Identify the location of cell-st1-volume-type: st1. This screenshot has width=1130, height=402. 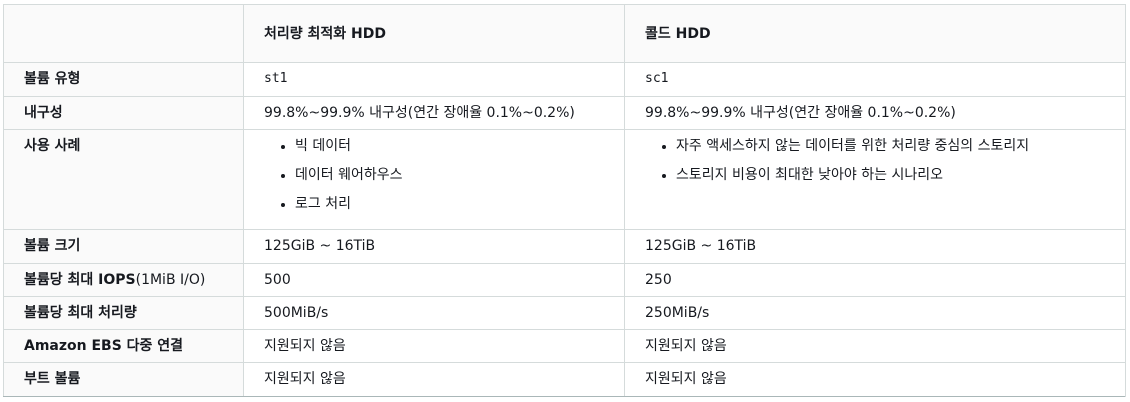
(434, 79).